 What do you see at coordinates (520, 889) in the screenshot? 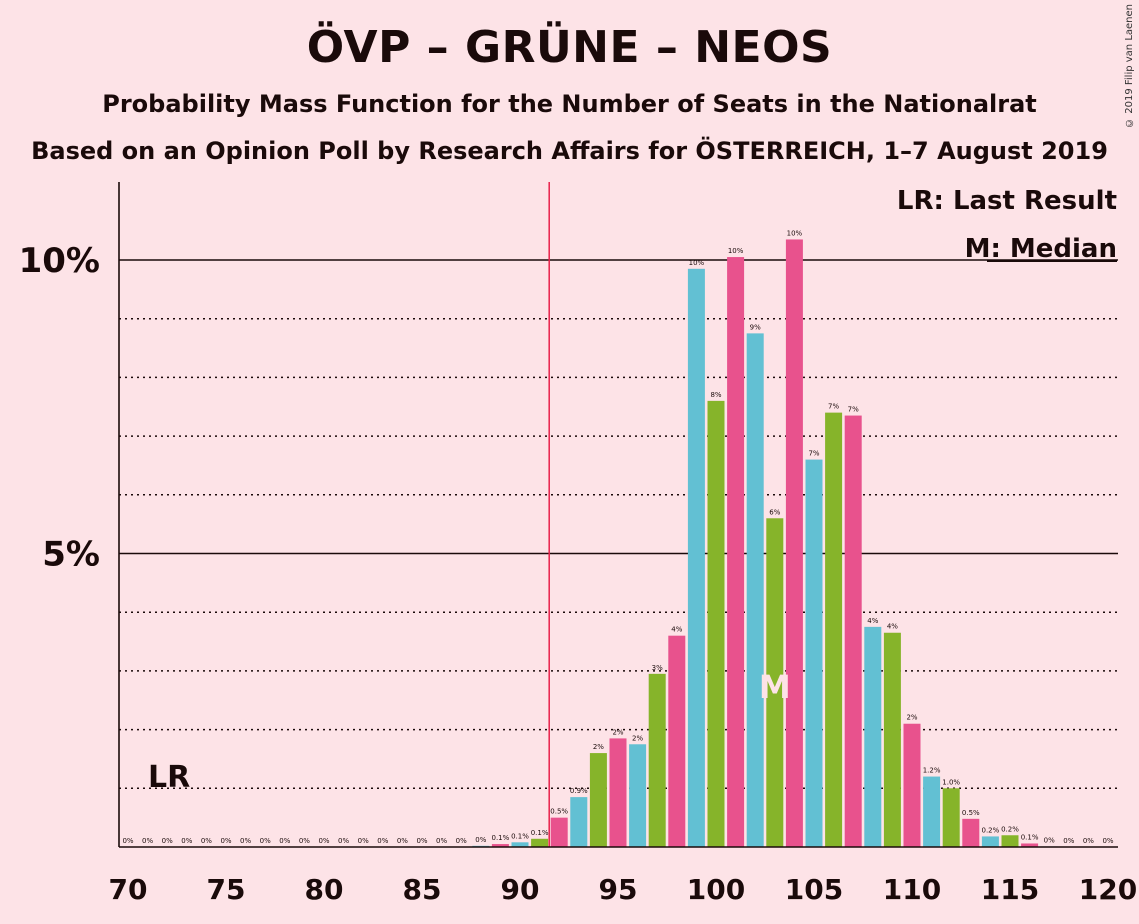
I see `x-tick-label: 90` at bounding box center [520, 889].